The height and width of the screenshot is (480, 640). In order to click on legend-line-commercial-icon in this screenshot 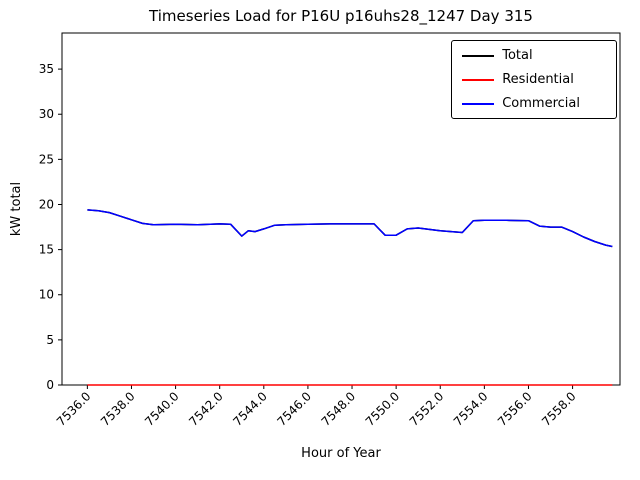, I will do `click(478, 103)`.